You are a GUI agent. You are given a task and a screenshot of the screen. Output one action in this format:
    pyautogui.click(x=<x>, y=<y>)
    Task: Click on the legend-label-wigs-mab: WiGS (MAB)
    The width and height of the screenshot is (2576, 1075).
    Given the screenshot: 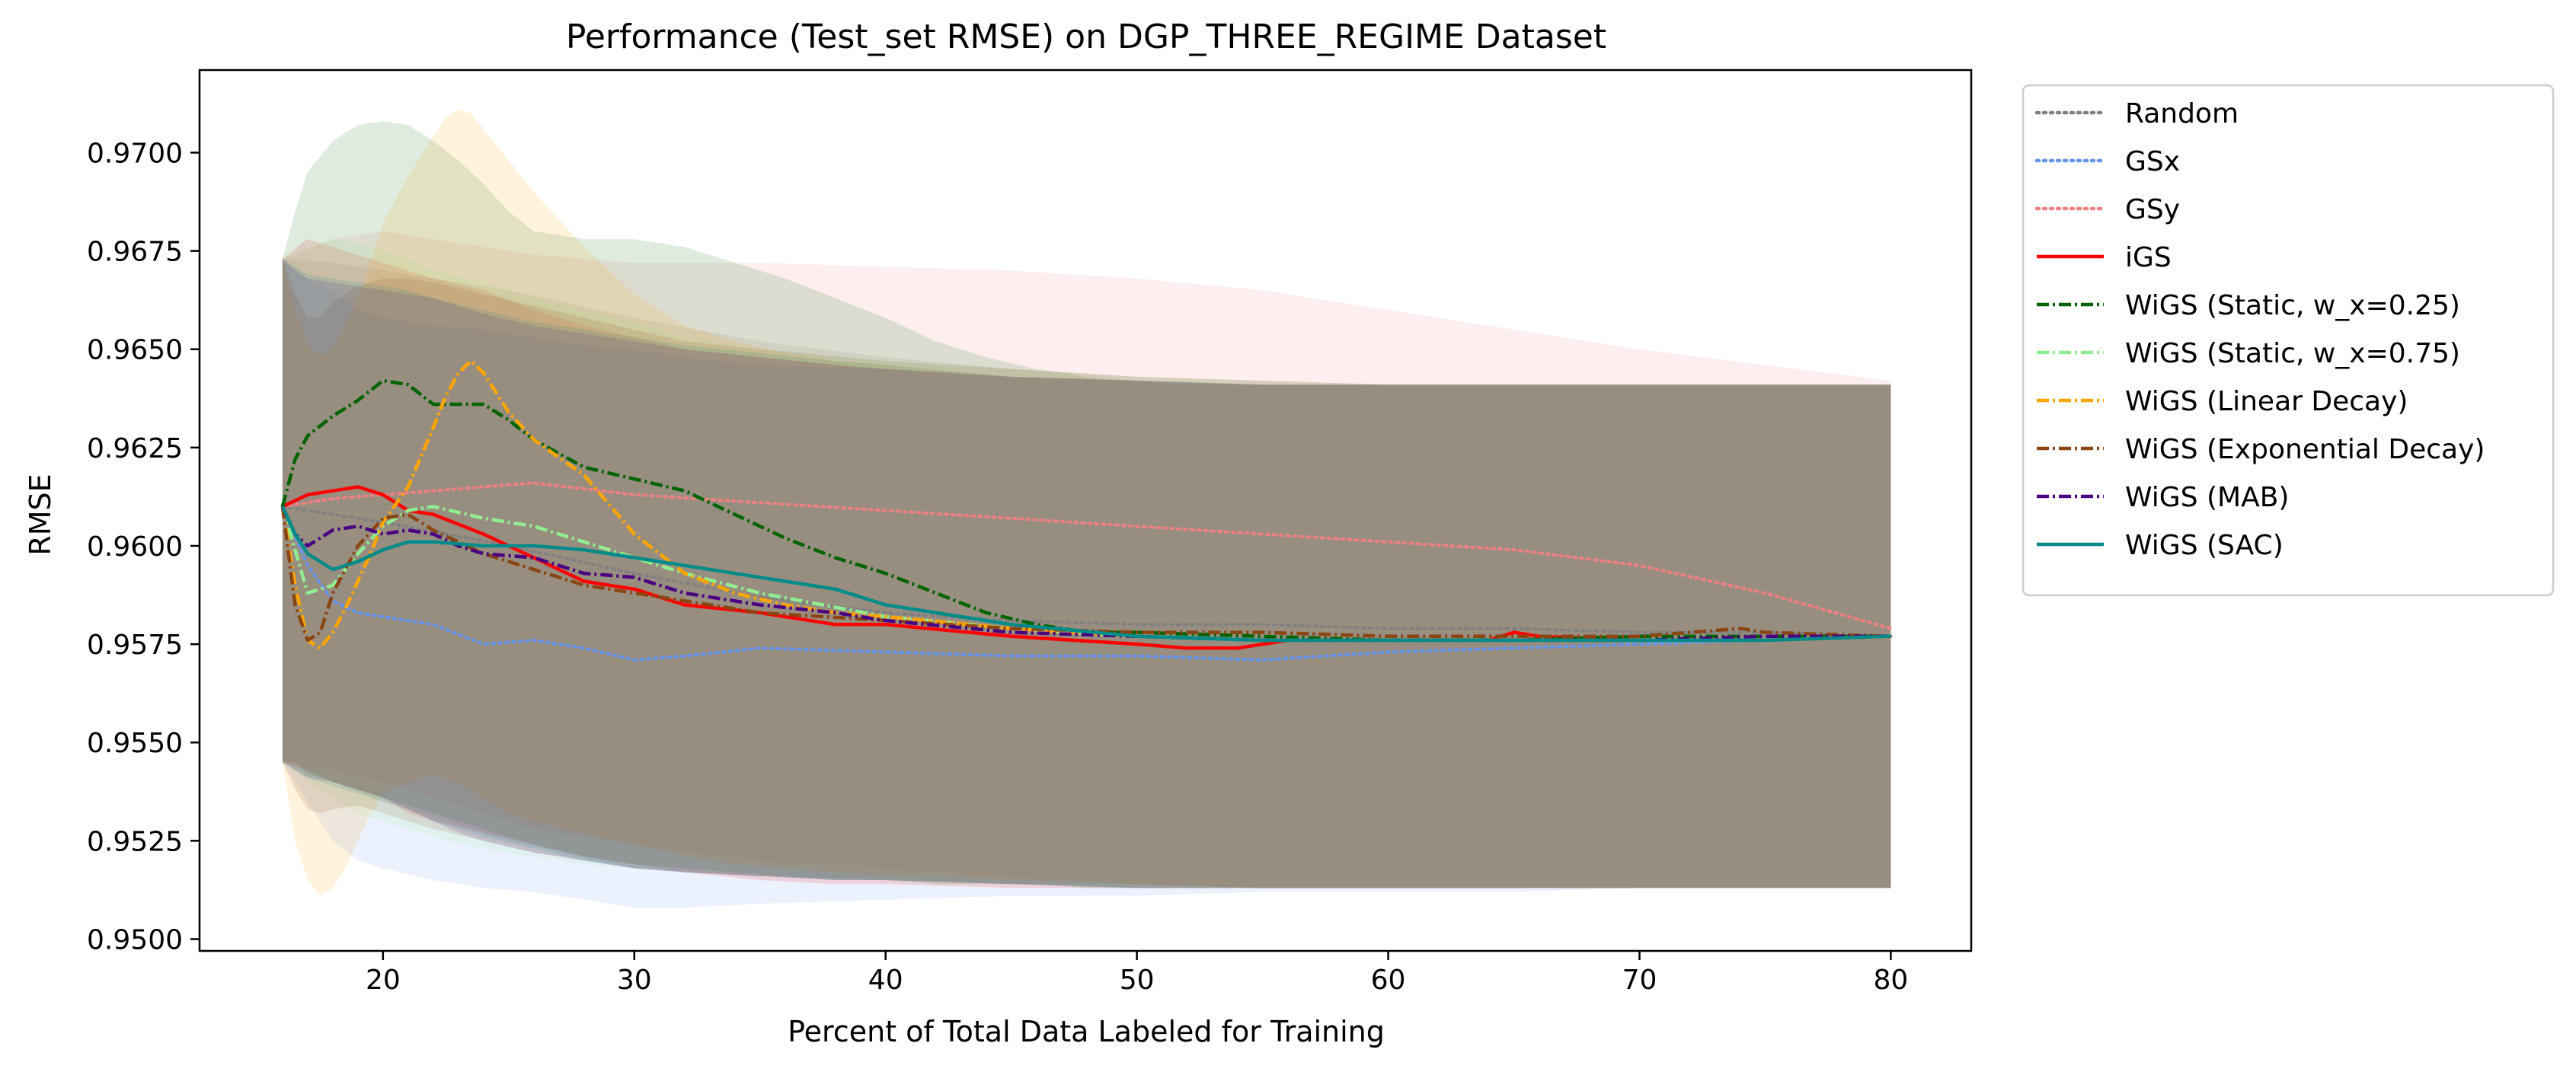 What is the action you would take?
    pyautogui.click(x=2207, y=497)
    